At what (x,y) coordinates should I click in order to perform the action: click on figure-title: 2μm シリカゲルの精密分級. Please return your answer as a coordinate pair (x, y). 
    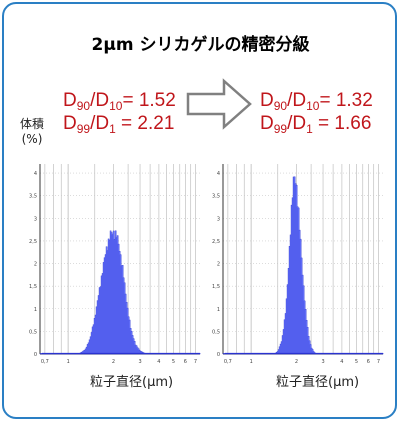
    Looking at the image, I should click on (200, 45).